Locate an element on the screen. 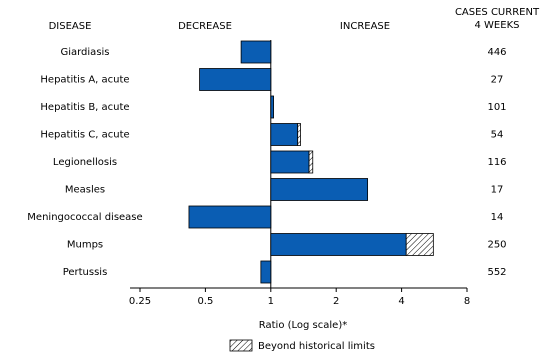 The image size is (551, 360). legend-label: Beyond historical limits is located at coordinates (316, 346).